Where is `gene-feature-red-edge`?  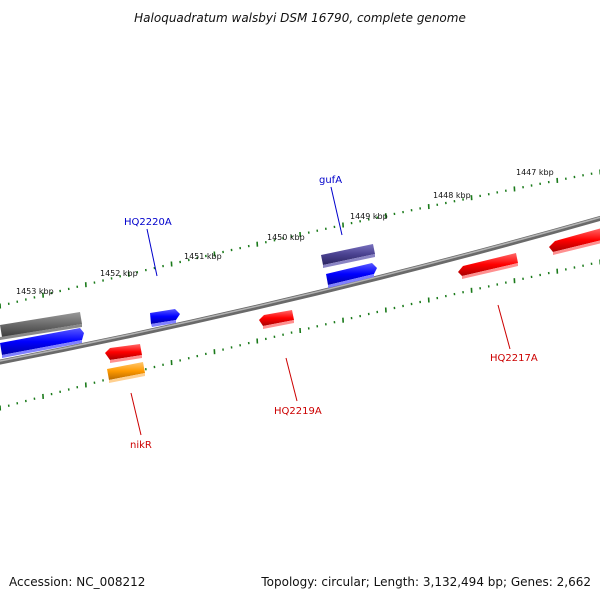
gene-feature-red-edge is located at coordinates (574, 241).